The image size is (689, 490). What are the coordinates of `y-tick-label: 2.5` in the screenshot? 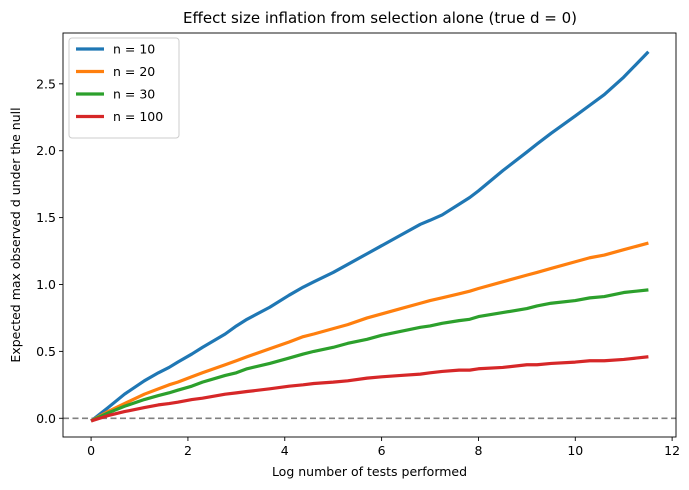 It's located at (46, 83).